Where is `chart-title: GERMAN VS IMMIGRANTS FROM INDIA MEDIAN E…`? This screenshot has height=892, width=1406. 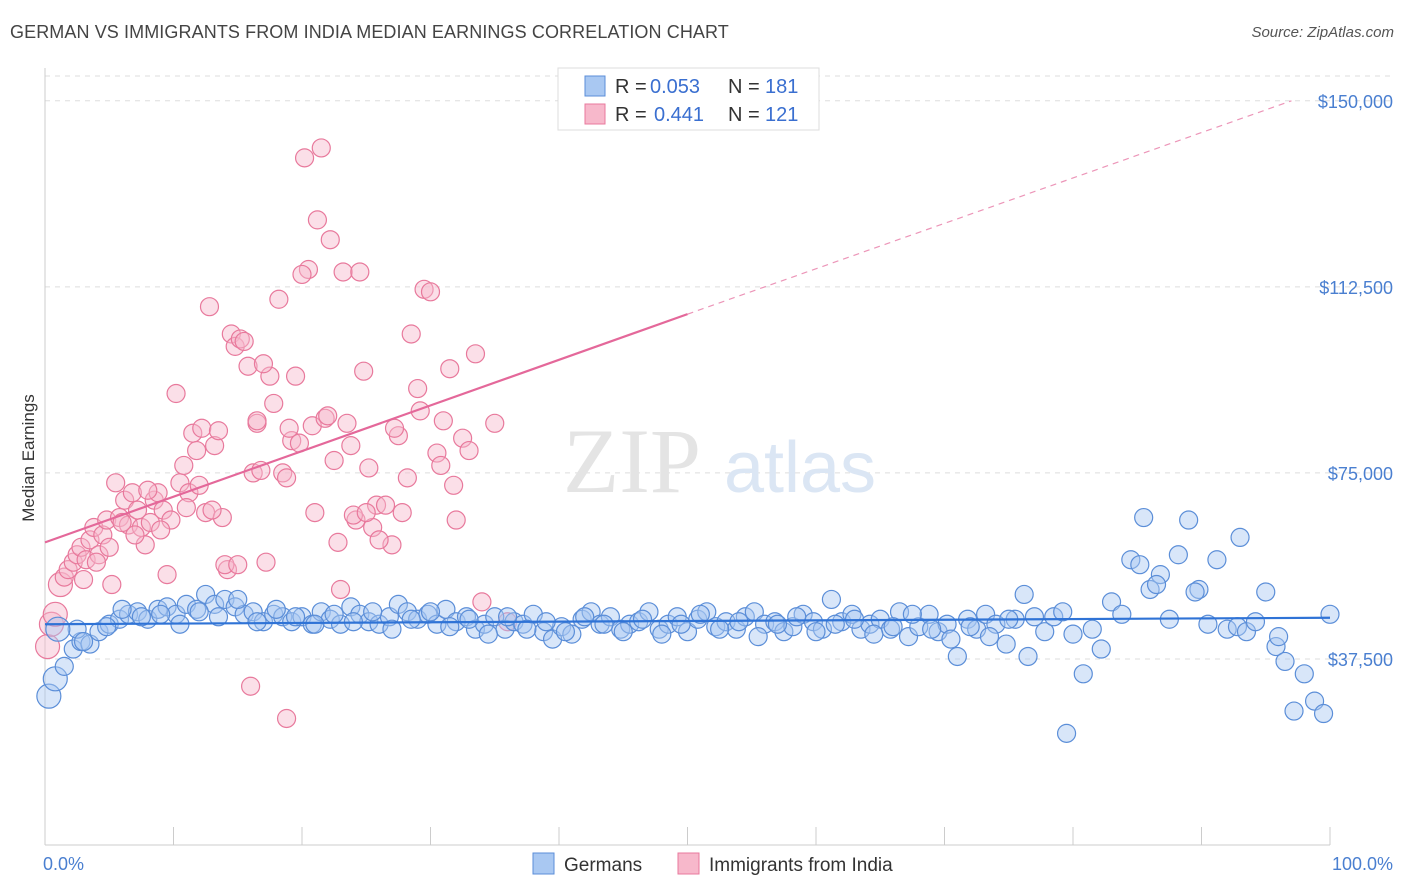 chart-title: GERMAN VS IMMIGRANTS FROM INDIA MEDIAN E… is located at coordinates (369, 32).